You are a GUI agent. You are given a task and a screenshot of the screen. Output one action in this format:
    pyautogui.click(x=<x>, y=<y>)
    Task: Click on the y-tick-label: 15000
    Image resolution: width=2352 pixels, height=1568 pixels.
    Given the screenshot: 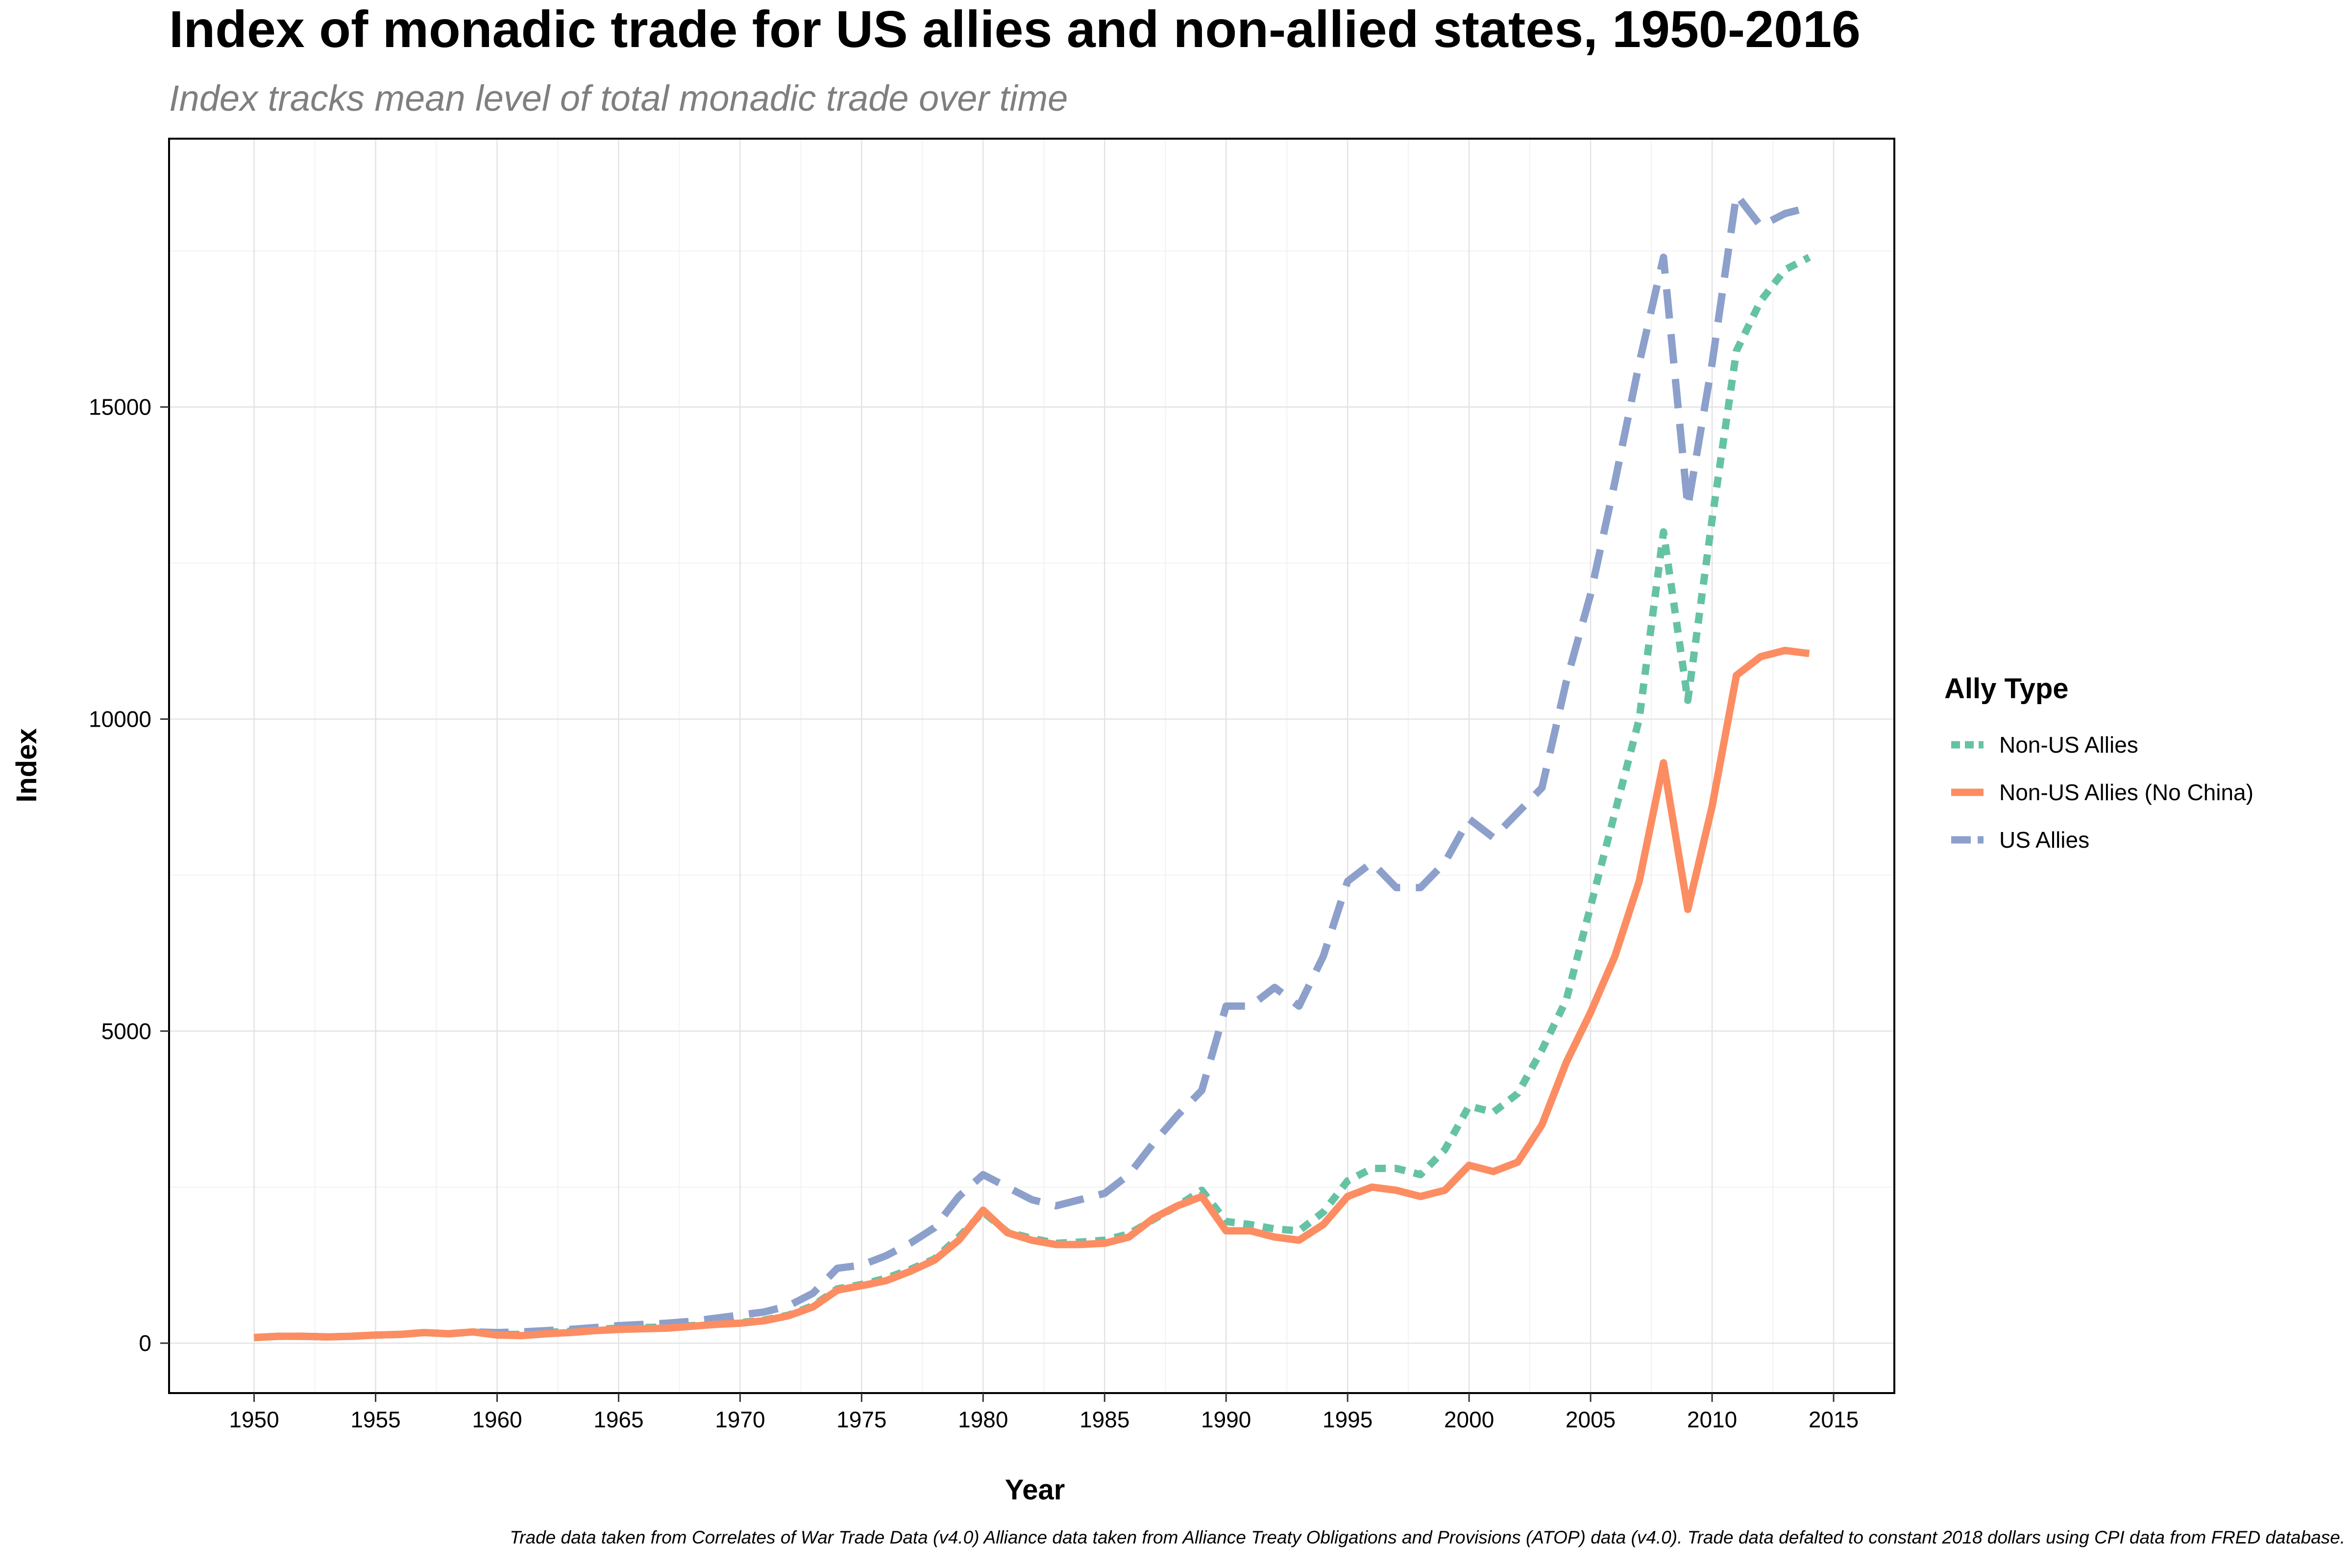 What is the action you would take?
    pyautogui.click(x=120, y=407)
    